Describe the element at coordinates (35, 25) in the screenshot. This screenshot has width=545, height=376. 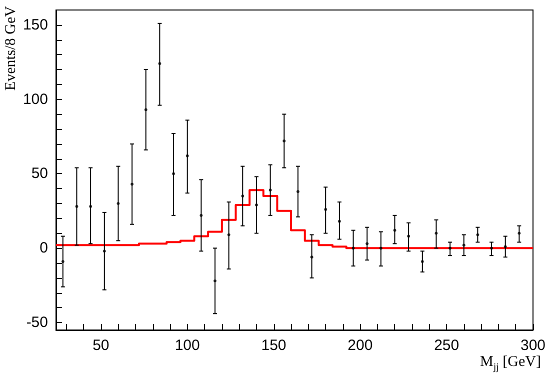
I see `y-tick-label: 150` at that location.